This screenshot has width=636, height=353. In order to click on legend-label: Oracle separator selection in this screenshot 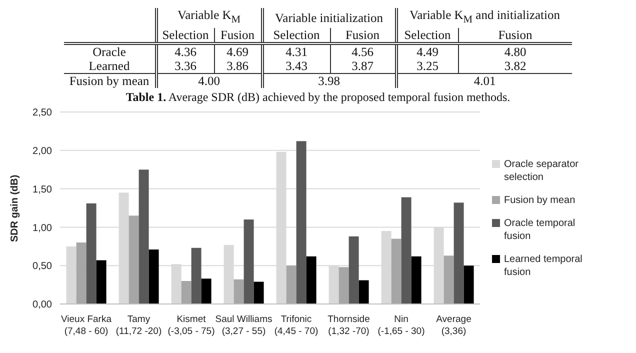, I will do `click(542, 171)`.